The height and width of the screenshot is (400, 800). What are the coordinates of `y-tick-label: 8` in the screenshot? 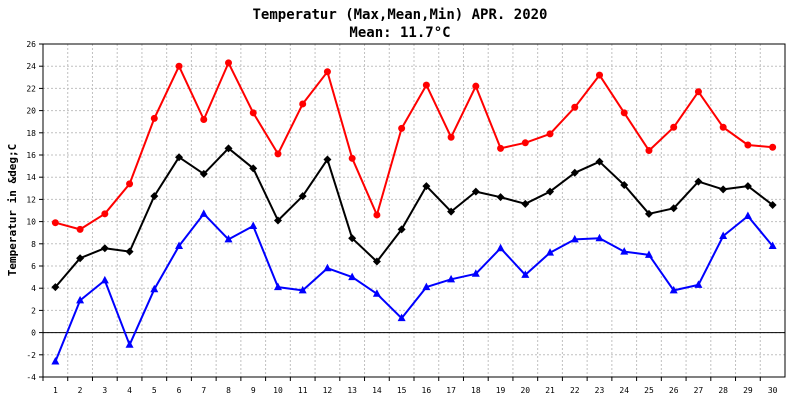 It's located at (33, 244).